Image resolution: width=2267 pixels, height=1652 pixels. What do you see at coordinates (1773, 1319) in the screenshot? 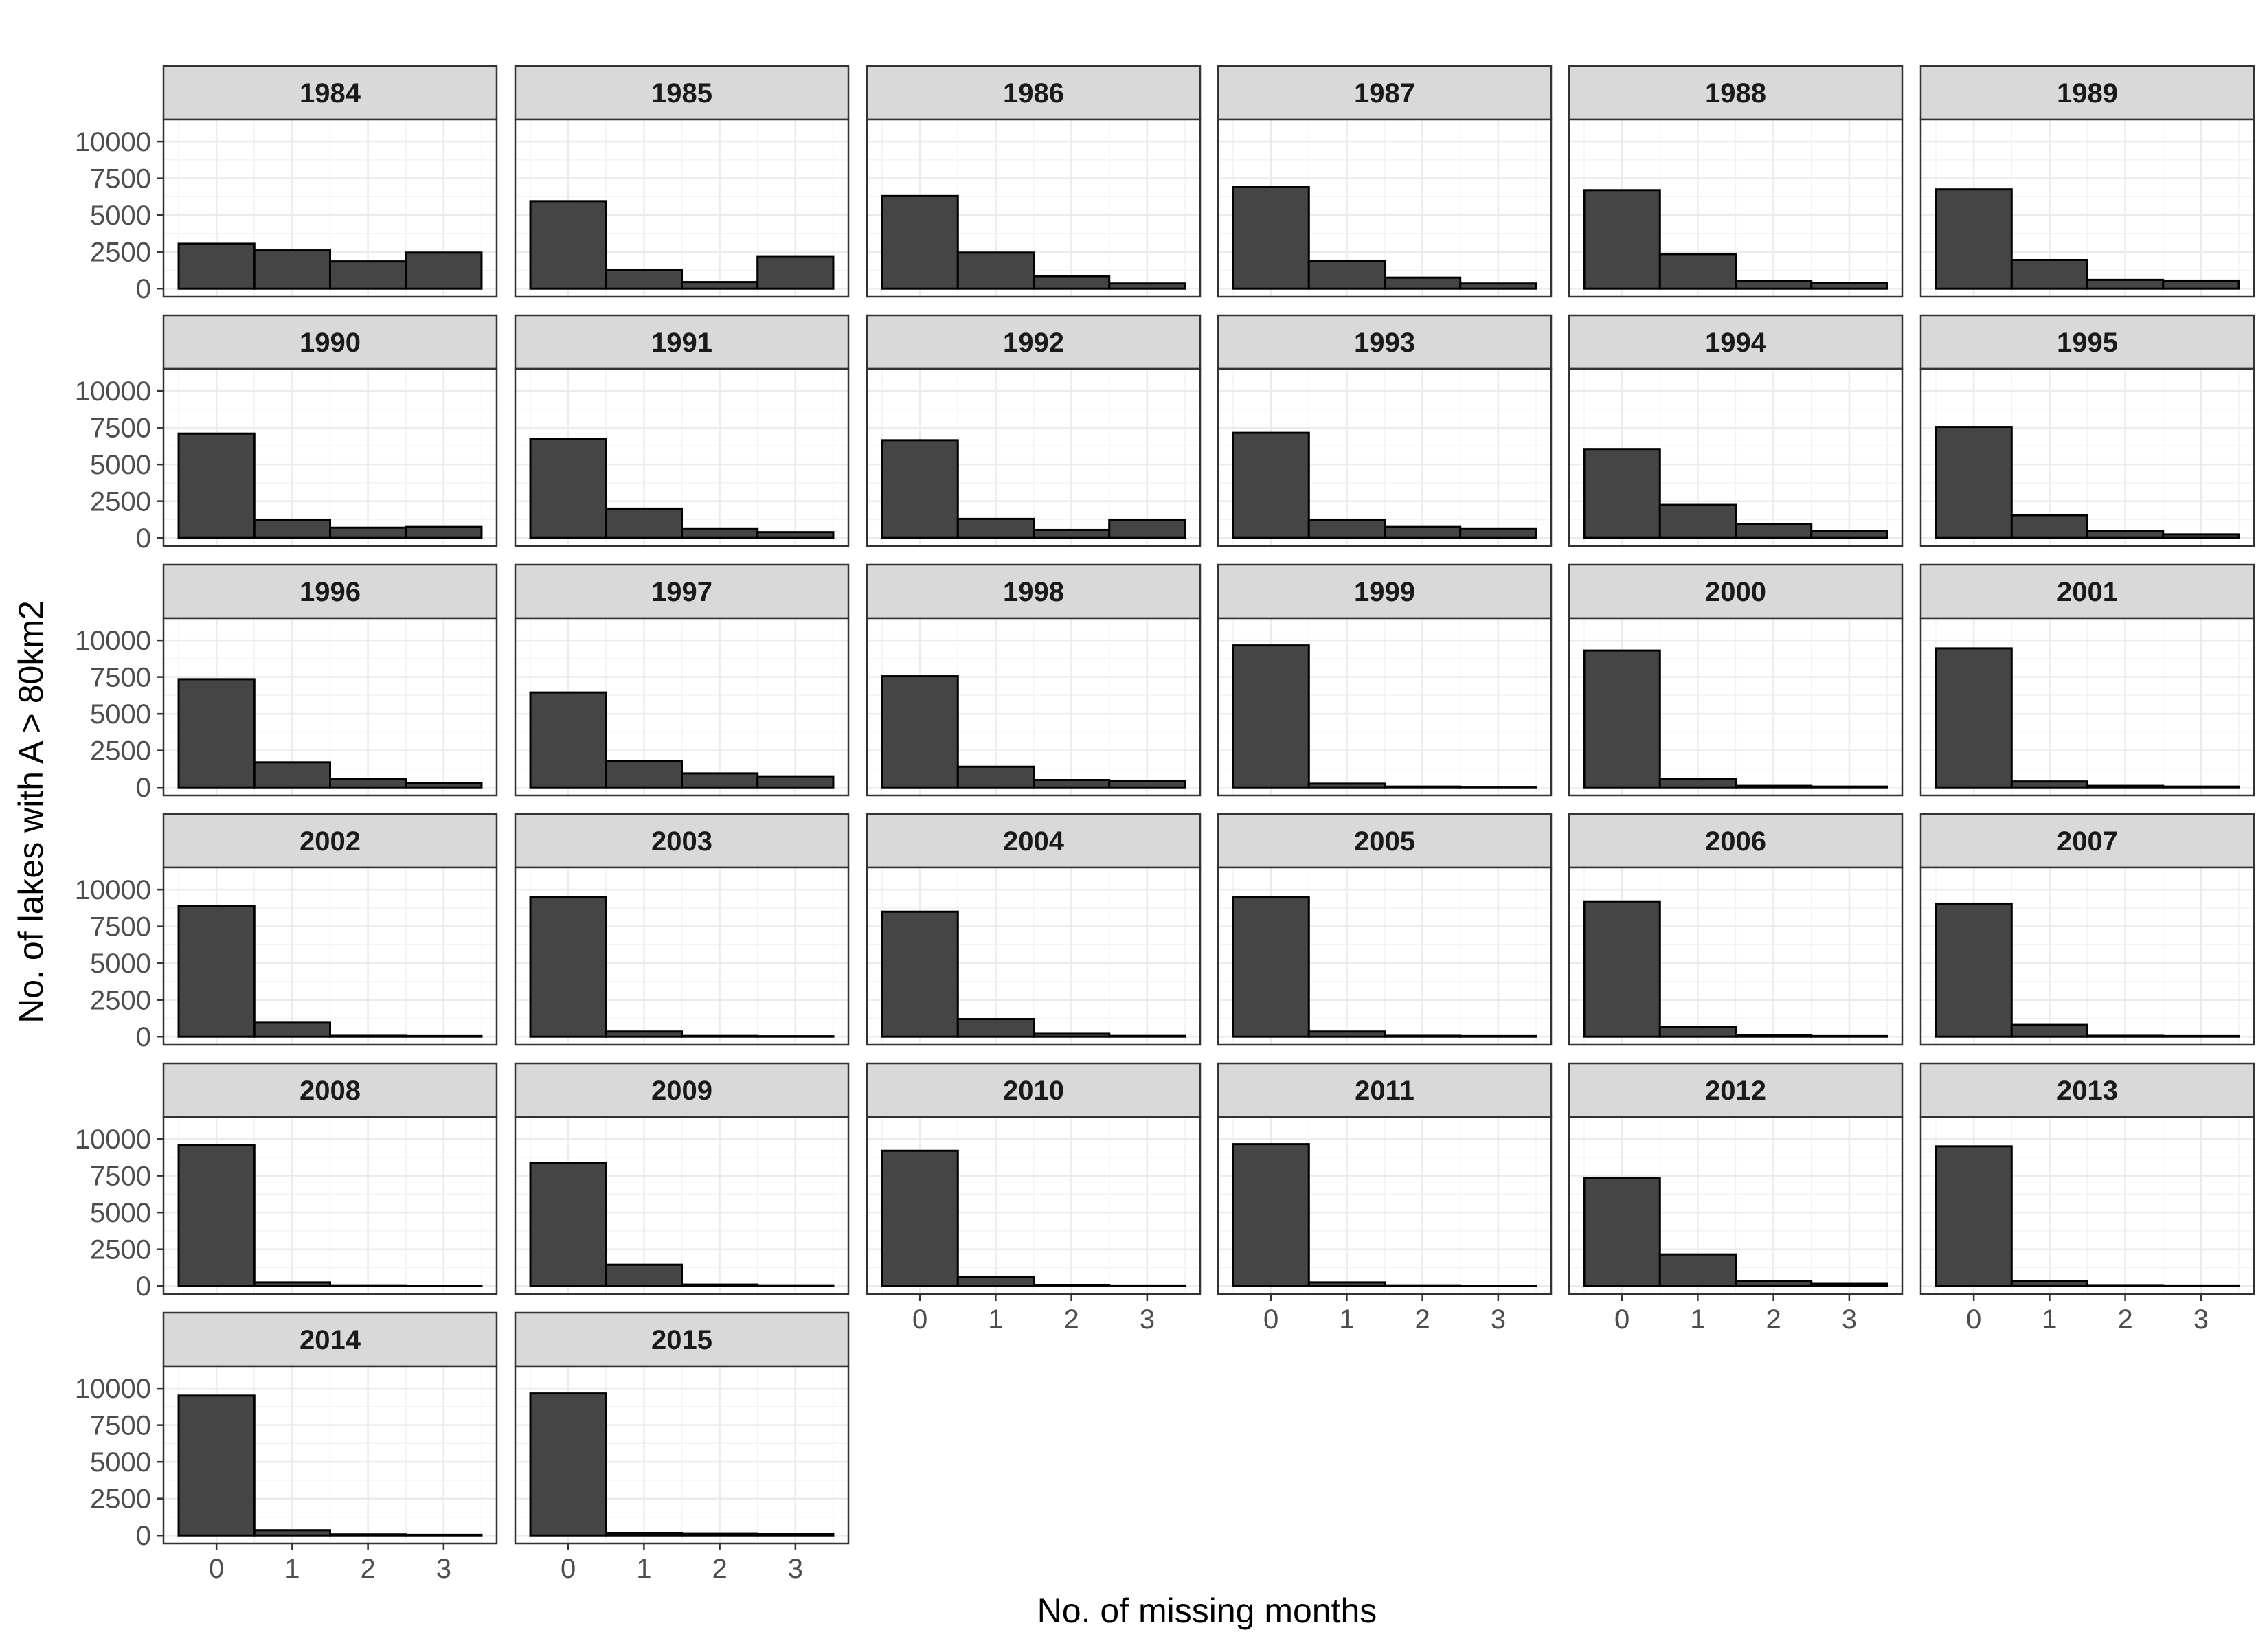
I see `x-tick-label: 2` at bounding box center [1773, 1319].